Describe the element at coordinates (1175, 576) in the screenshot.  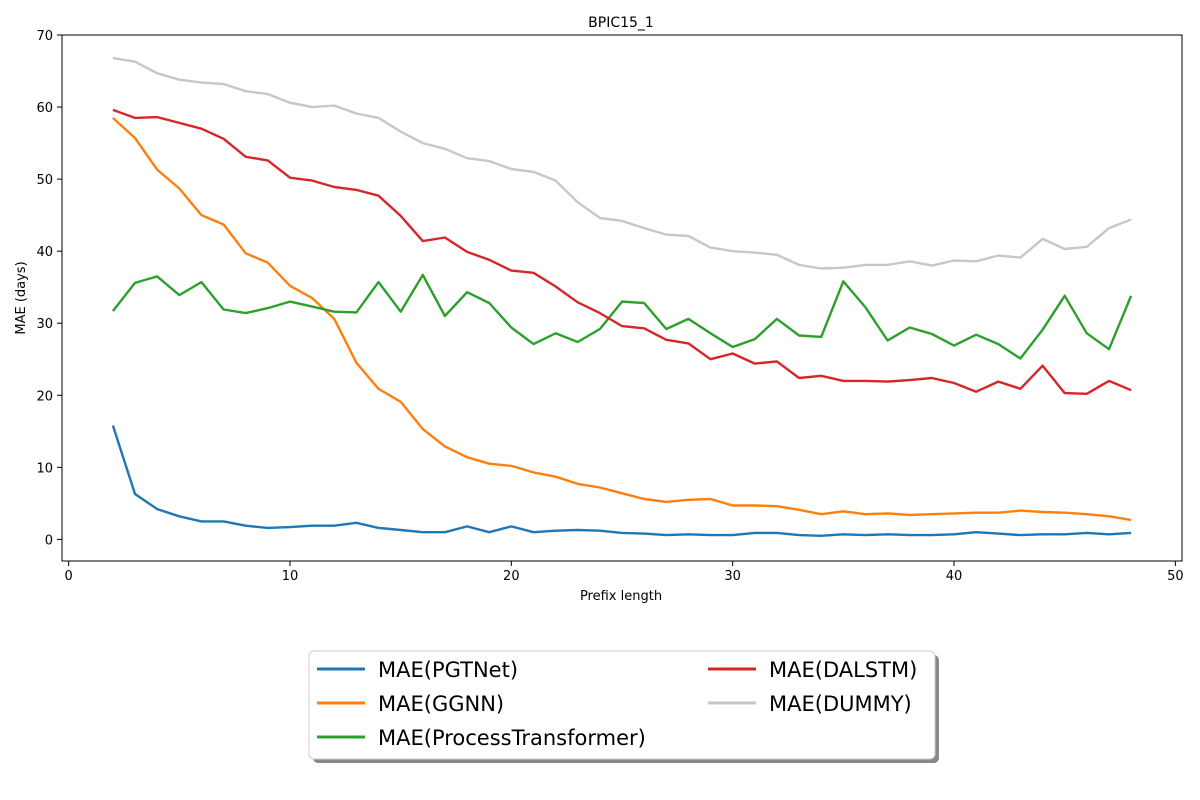
I see `x-tick-label: 50` at that location.